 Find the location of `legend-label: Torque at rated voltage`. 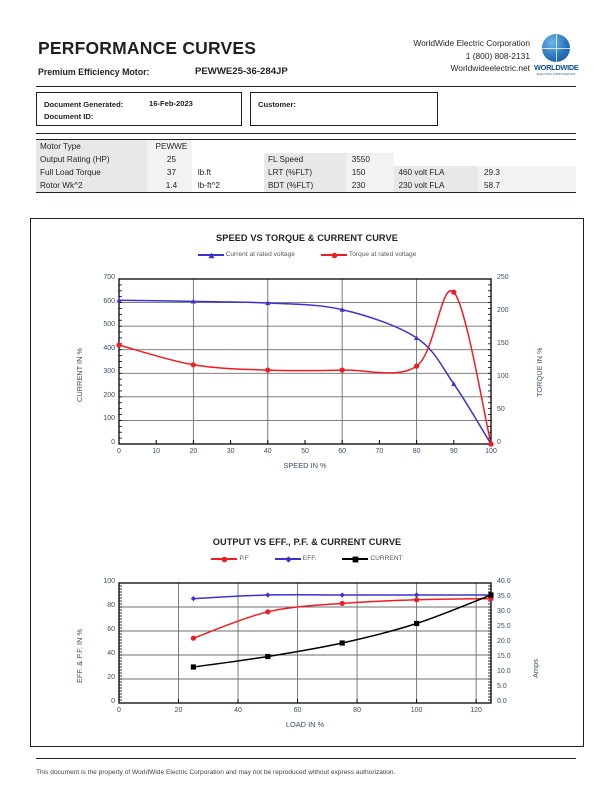

legend-label: Torque at rated voltage is located at coordinates (382, 254).